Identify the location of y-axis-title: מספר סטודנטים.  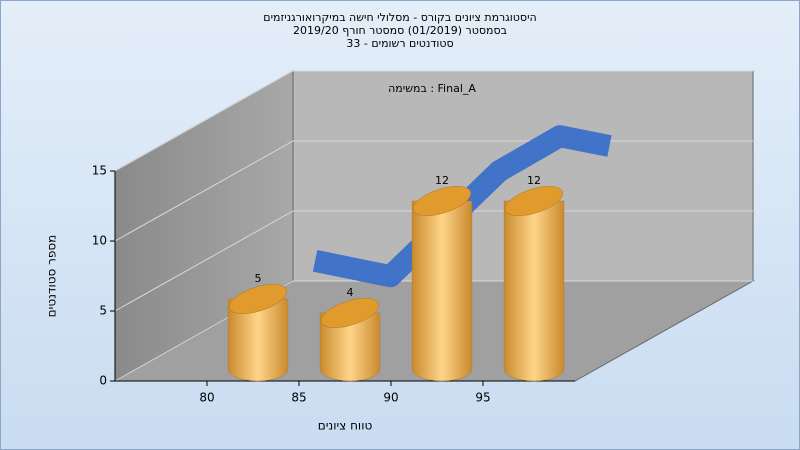
(52, 276).